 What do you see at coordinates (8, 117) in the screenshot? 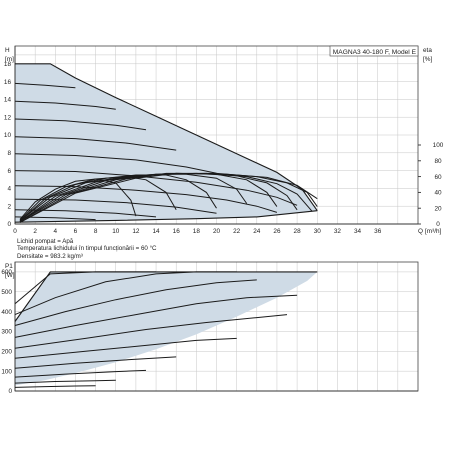
I see `head-tick-label: 12` at bounding box center [8, 117].